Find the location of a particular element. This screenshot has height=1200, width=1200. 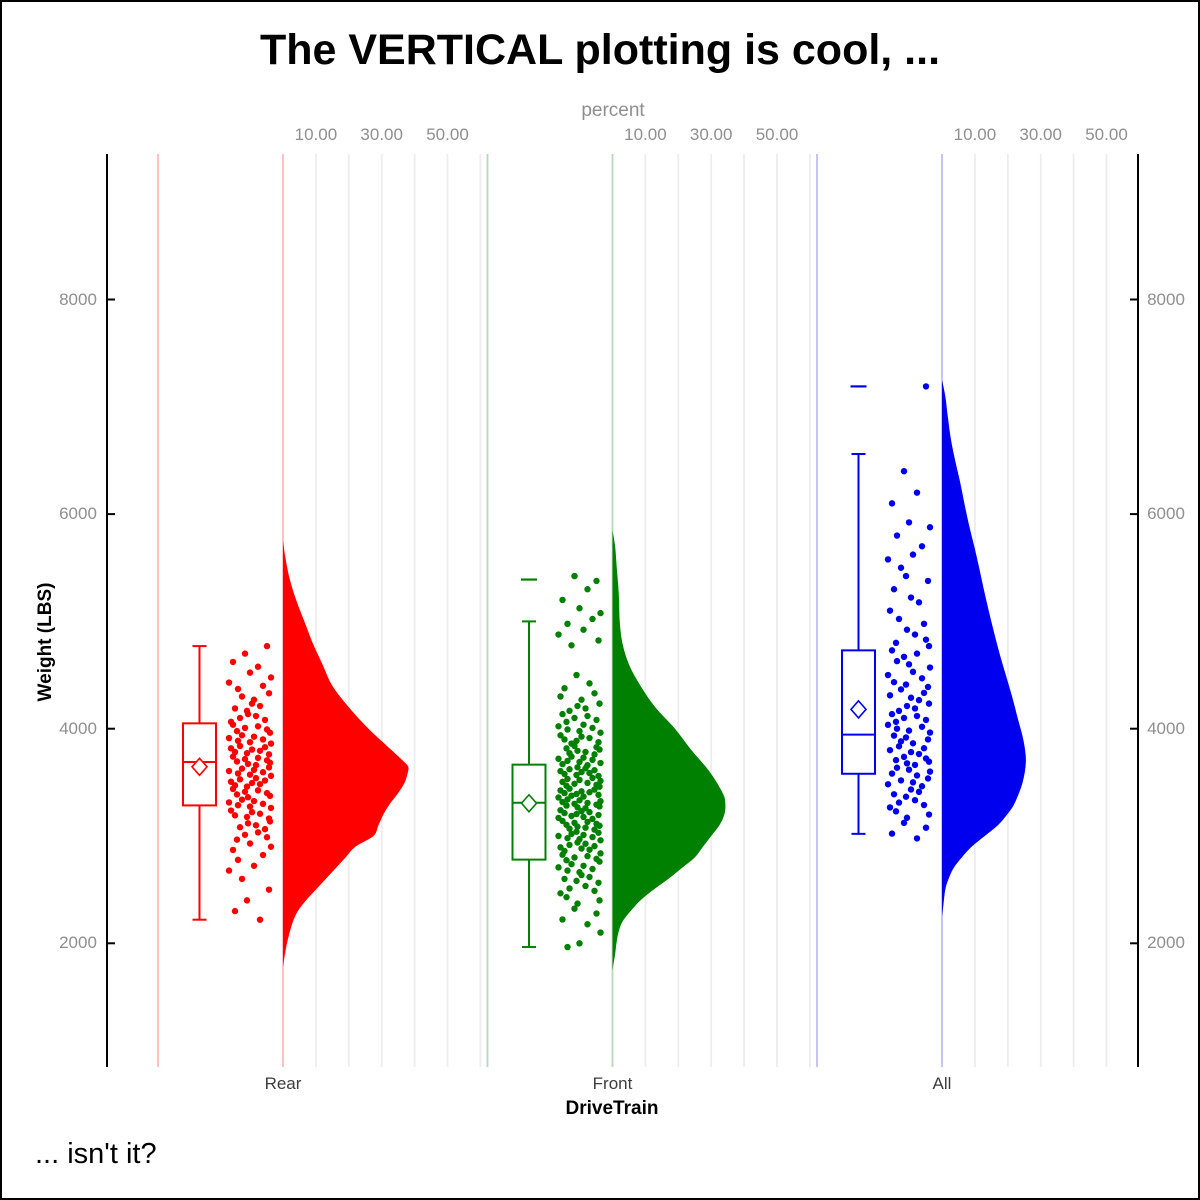

density-front is located at coordinates (669, 750).